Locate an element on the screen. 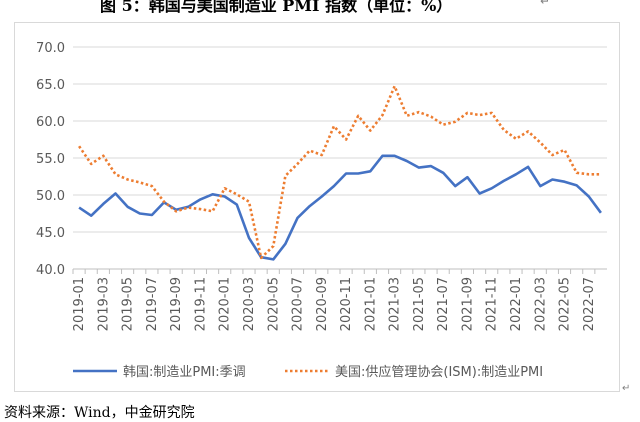  x-tick-label: 2022-01 is located at coordinates (516, 304).